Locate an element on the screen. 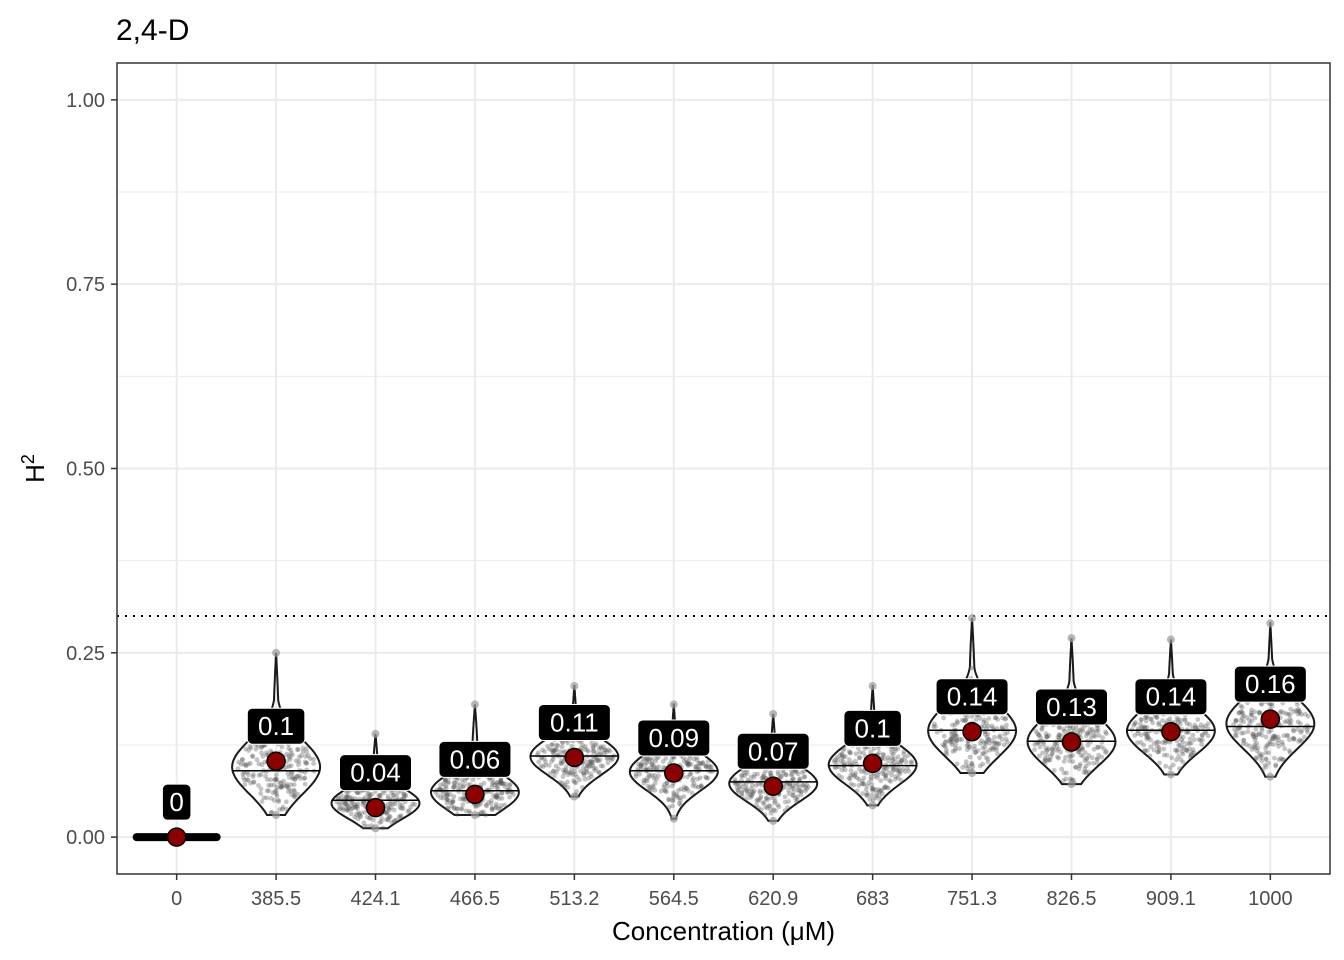  x-tick-label: 564.5 is located at coordinates (674, 899).